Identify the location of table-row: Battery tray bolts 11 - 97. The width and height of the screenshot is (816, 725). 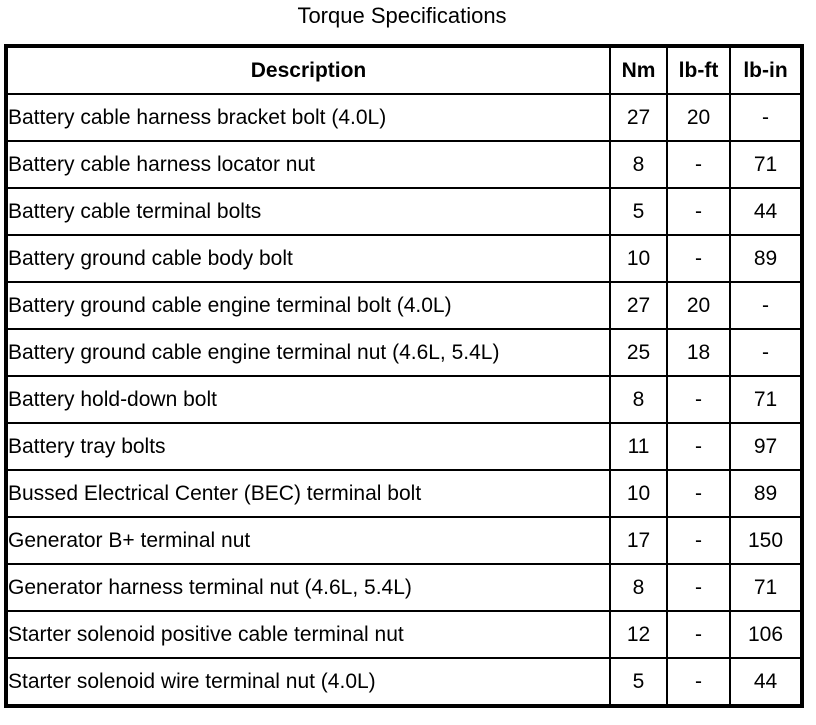
(404, 446).